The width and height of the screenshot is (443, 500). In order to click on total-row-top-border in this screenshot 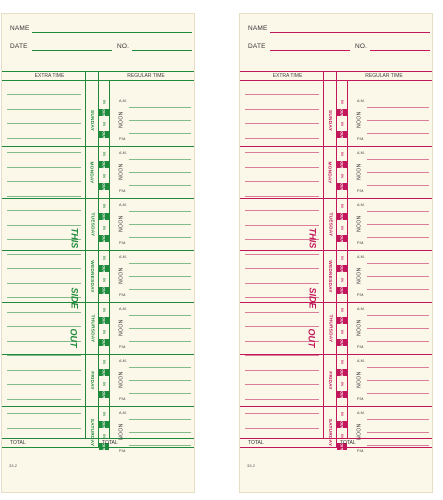, I will do `click(98, 438)`.